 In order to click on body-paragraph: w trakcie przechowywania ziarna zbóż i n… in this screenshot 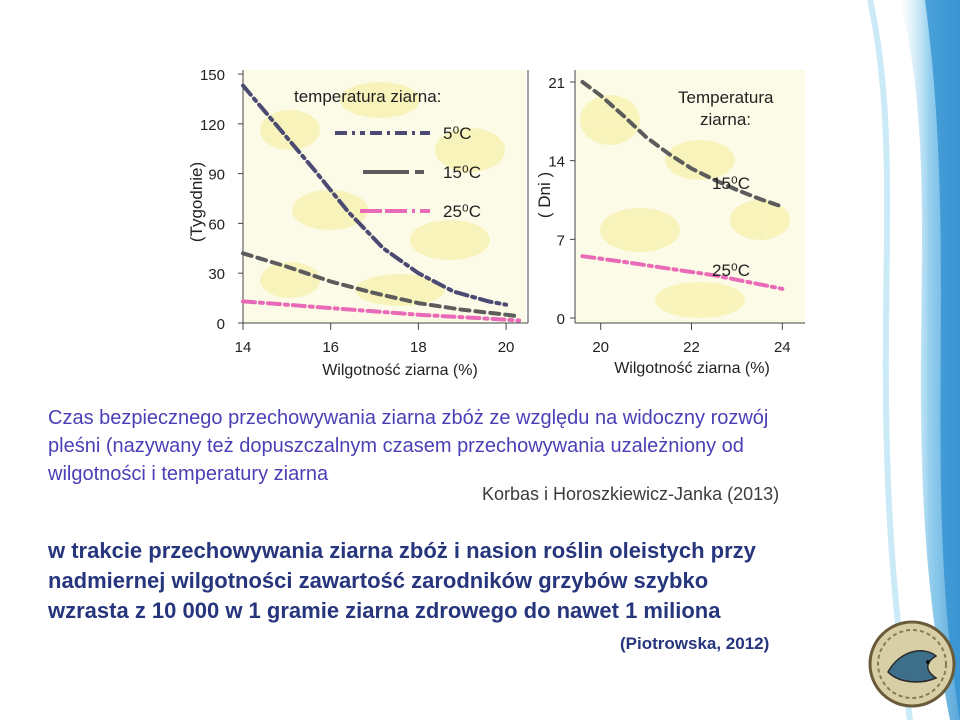, I will do `click(488, 581)`.